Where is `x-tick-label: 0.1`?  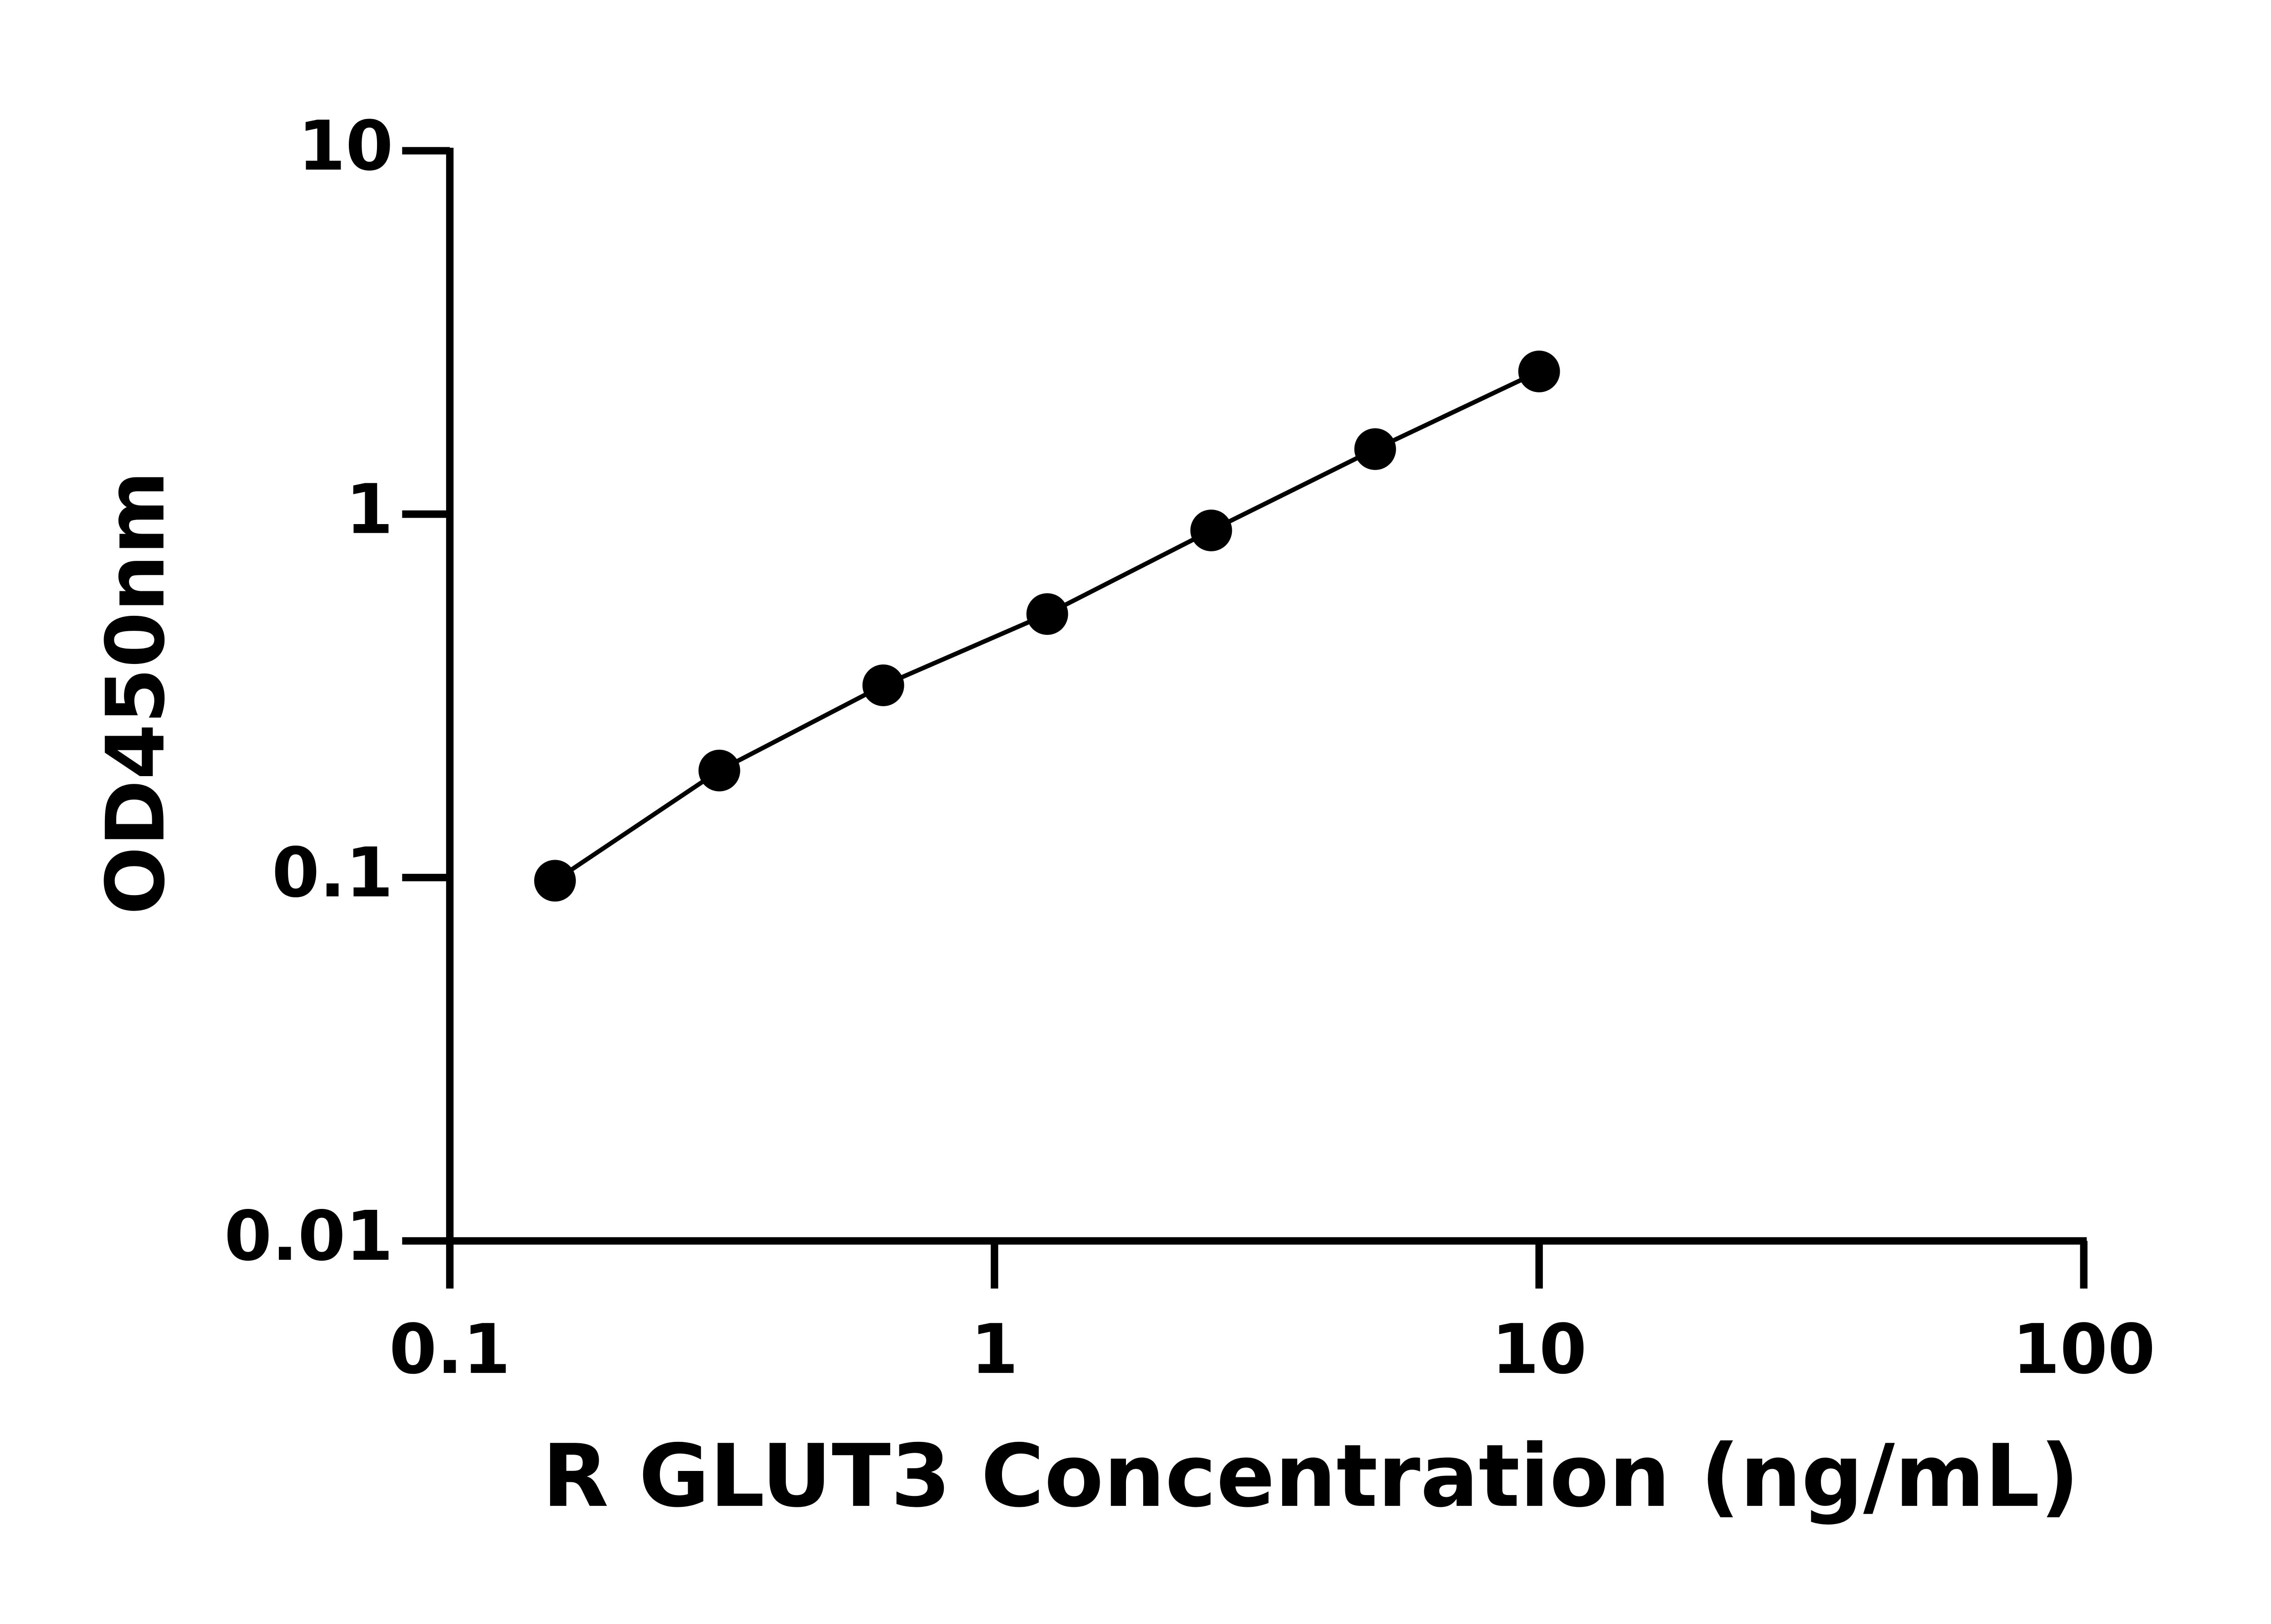 x-tick-label: 0.1 is located at coordinates (450, 1349).